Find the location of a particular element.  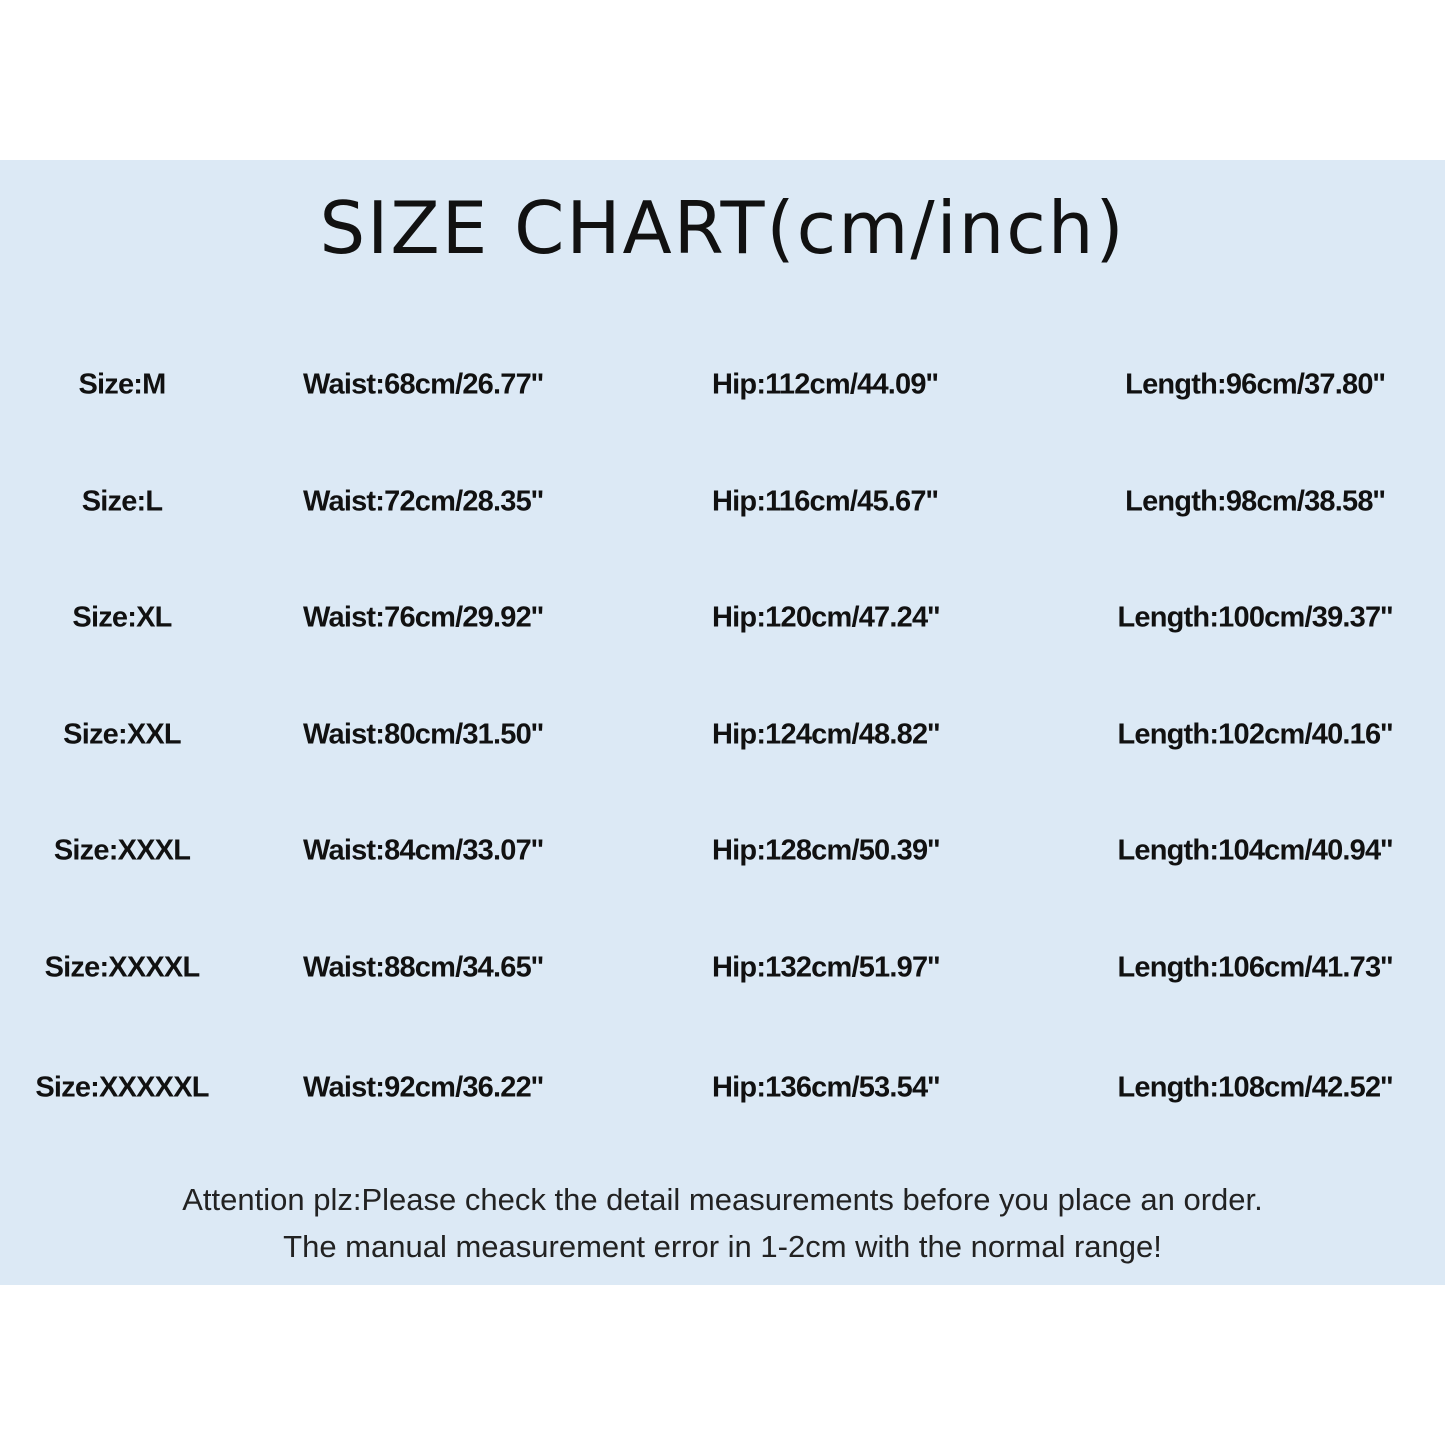

size-label: Size:XXL is located at coordinates (122, 734).